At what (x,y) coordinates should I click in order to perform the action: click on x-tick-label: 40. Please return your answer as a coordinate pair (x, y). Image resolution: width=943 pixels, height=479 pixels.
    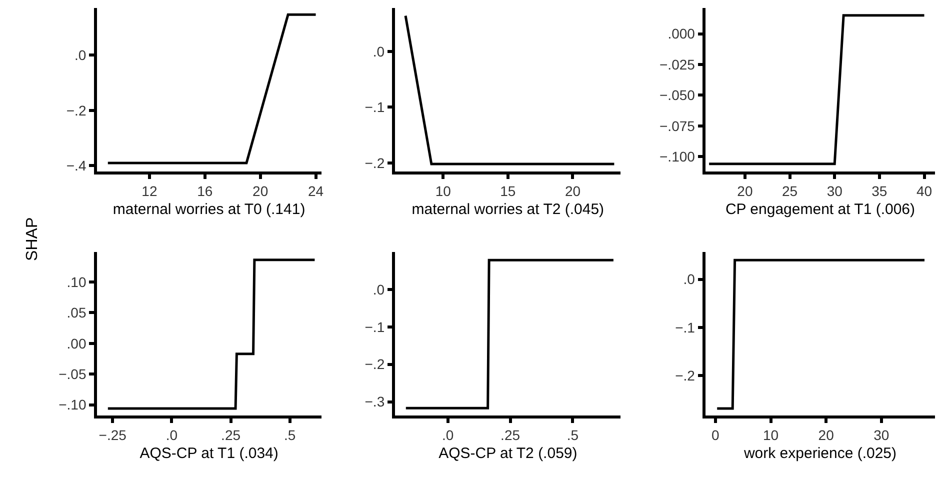
    Looking at the image, I should click on (924, 190).